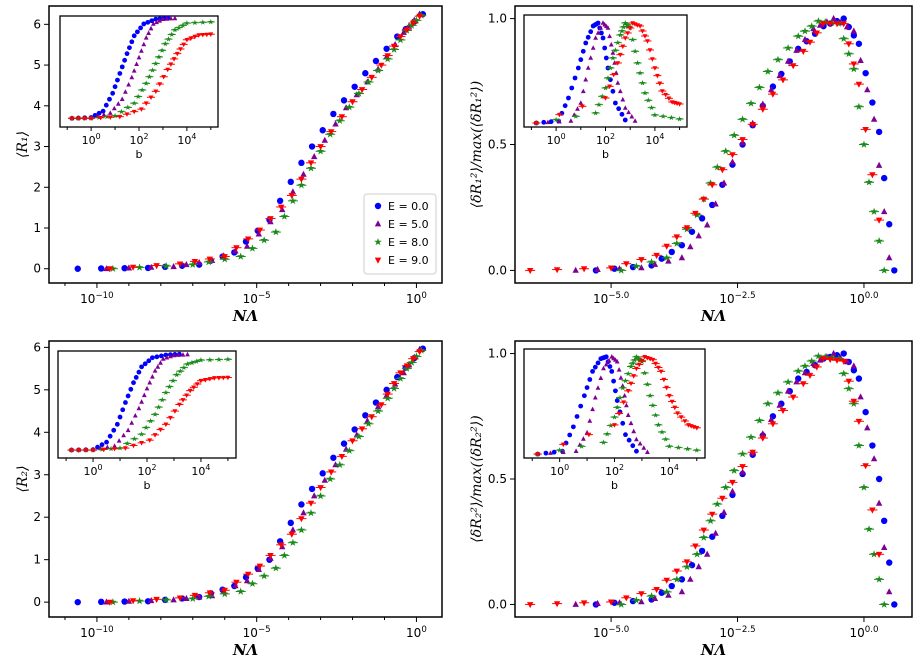  Describe the element at coordinates (378, 206) in the screenshot. I see `legend-marker` at that location.